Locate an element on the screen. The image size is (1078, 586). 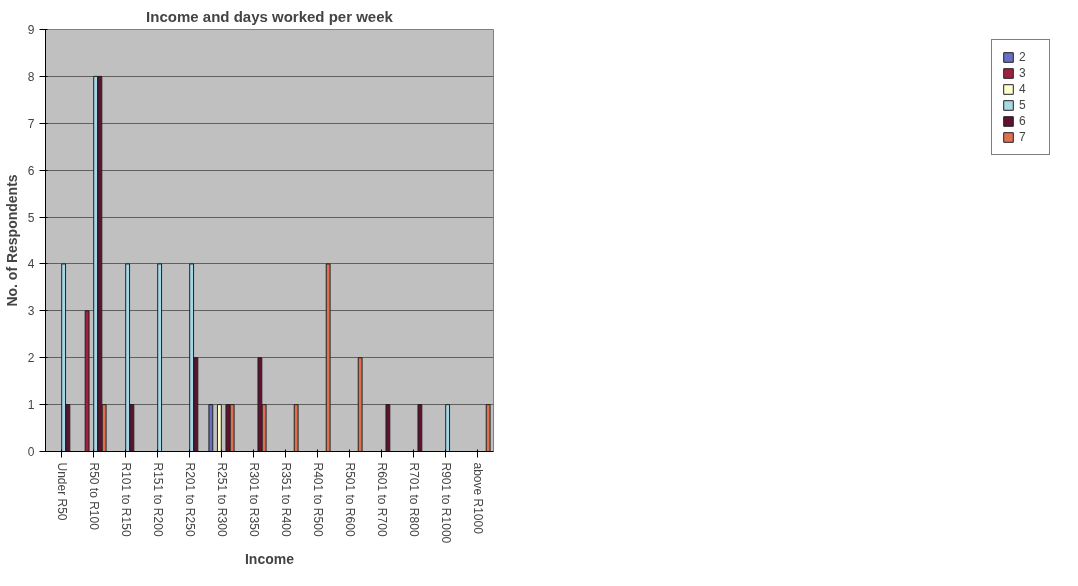
legend-label: 5 is located at coordinates (1023, 105).